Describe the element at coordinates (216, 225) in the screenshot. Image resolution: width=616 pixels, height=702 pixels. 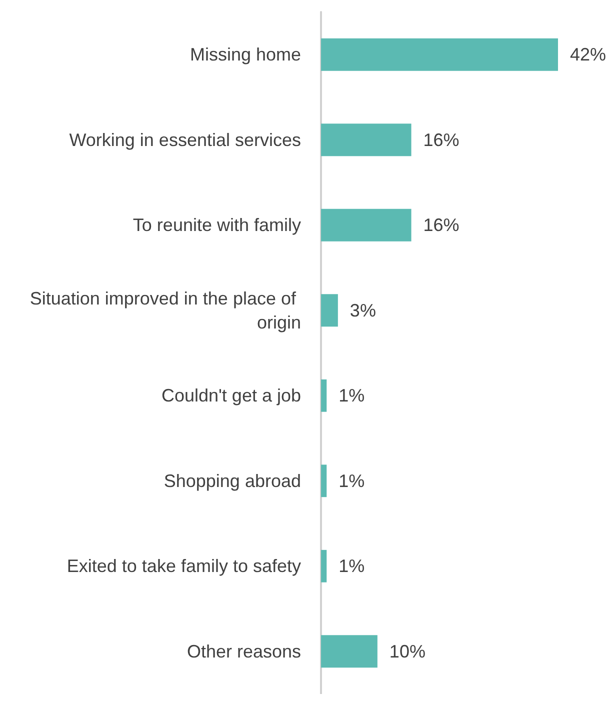
I see `y-tick-label: To reunite with family` at that location.